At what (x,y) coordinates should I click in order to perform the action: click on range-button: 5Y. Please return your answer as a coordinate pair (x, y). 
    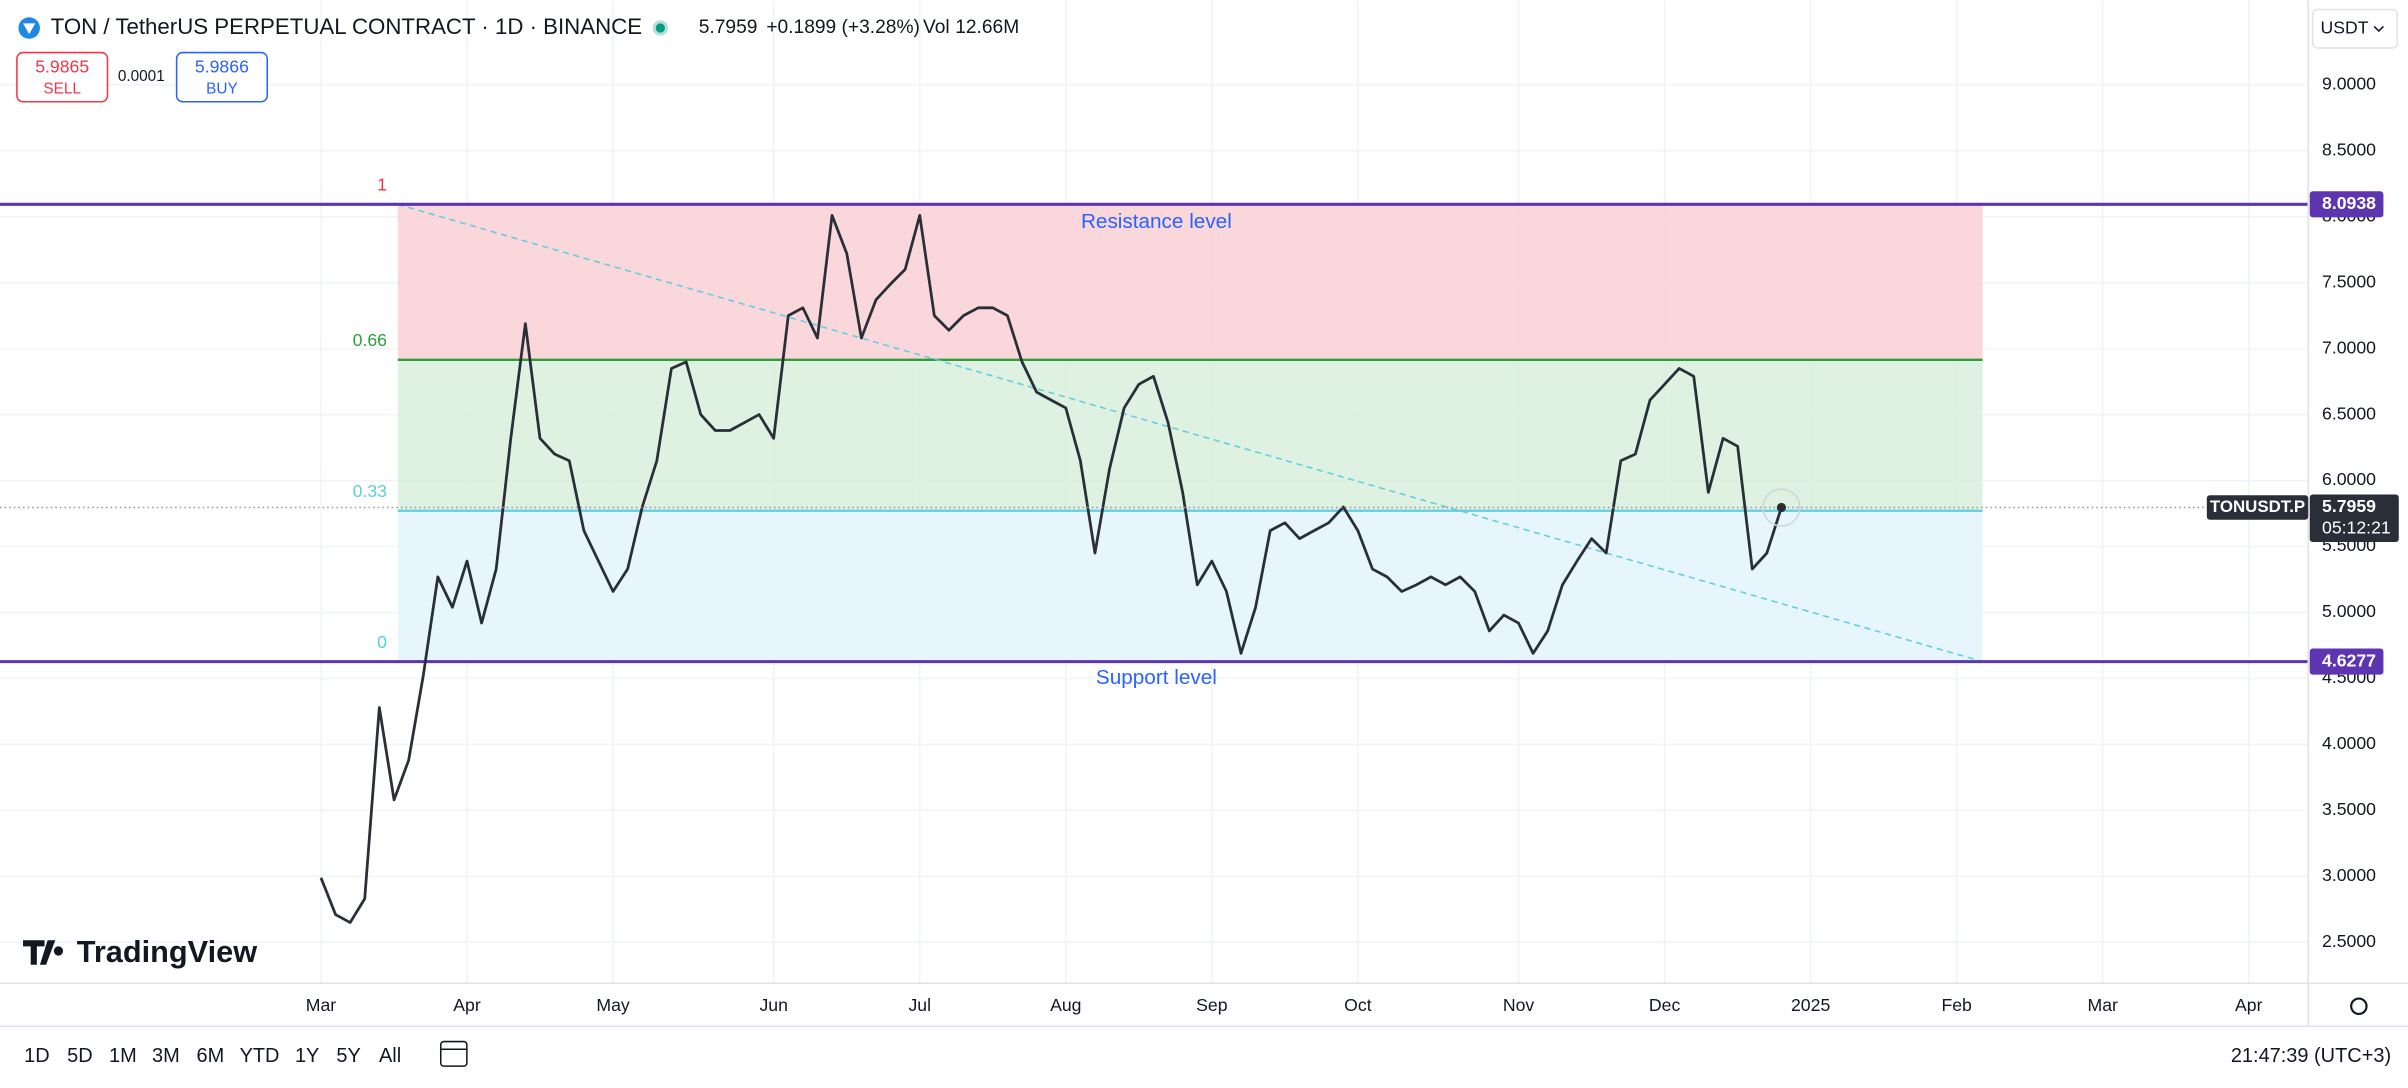
    Looking at the image, I should click on (348, 1056).